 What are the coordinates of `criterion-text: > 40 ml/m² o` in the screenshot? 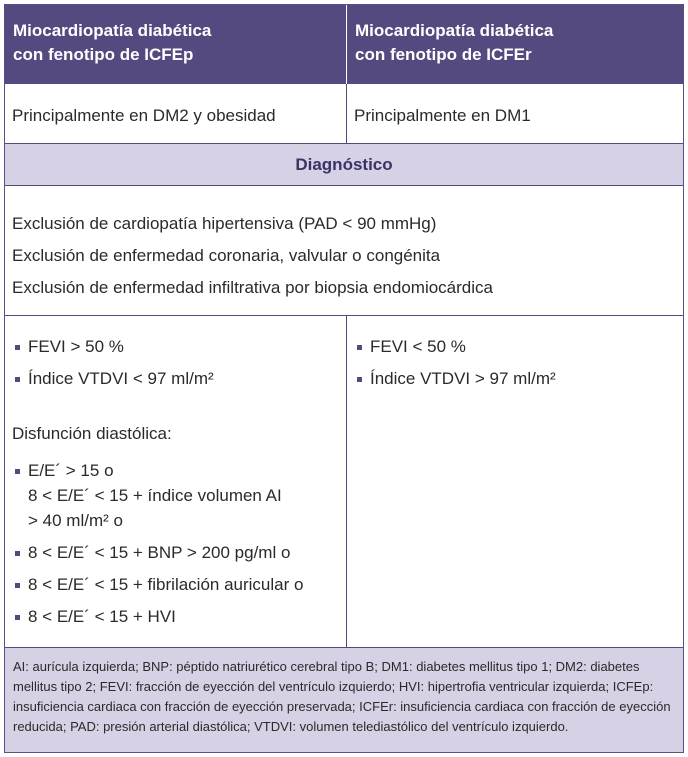 It's located at (75, 520).